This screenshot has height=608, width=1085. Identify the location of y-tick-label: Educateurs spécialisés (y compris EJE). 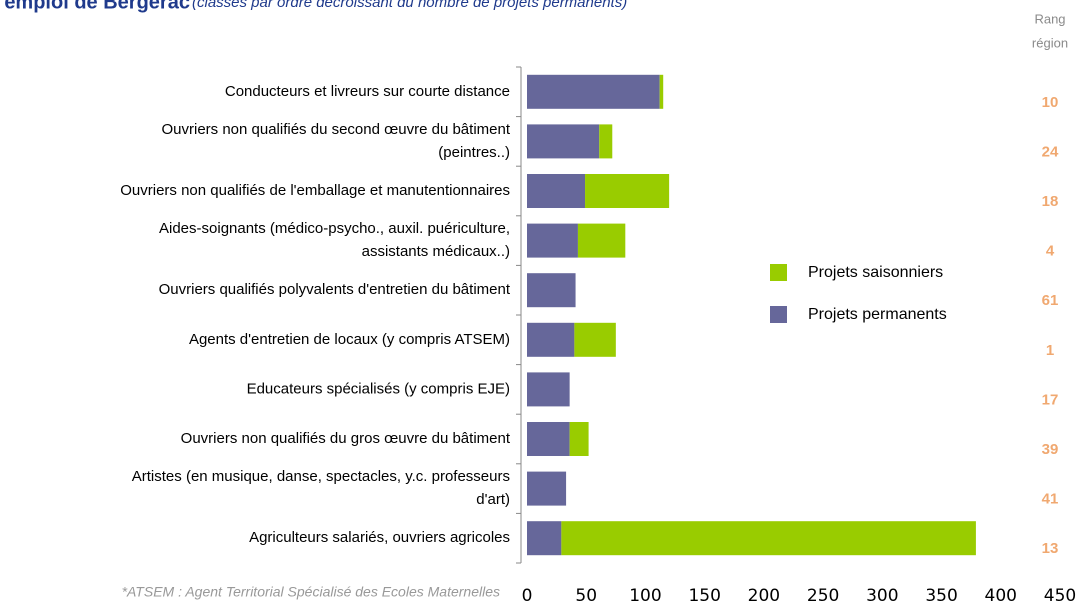
(378, 388).